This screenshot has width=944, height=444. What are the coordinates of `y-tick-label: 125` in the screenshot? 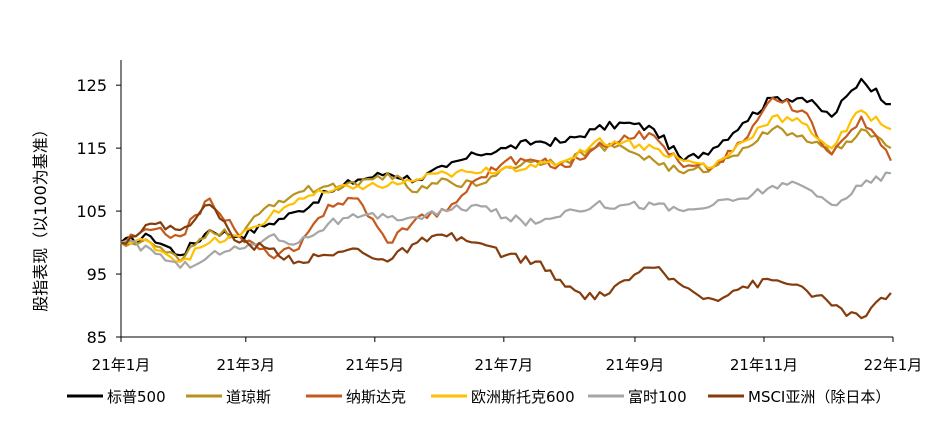 It's located at (91, 85).